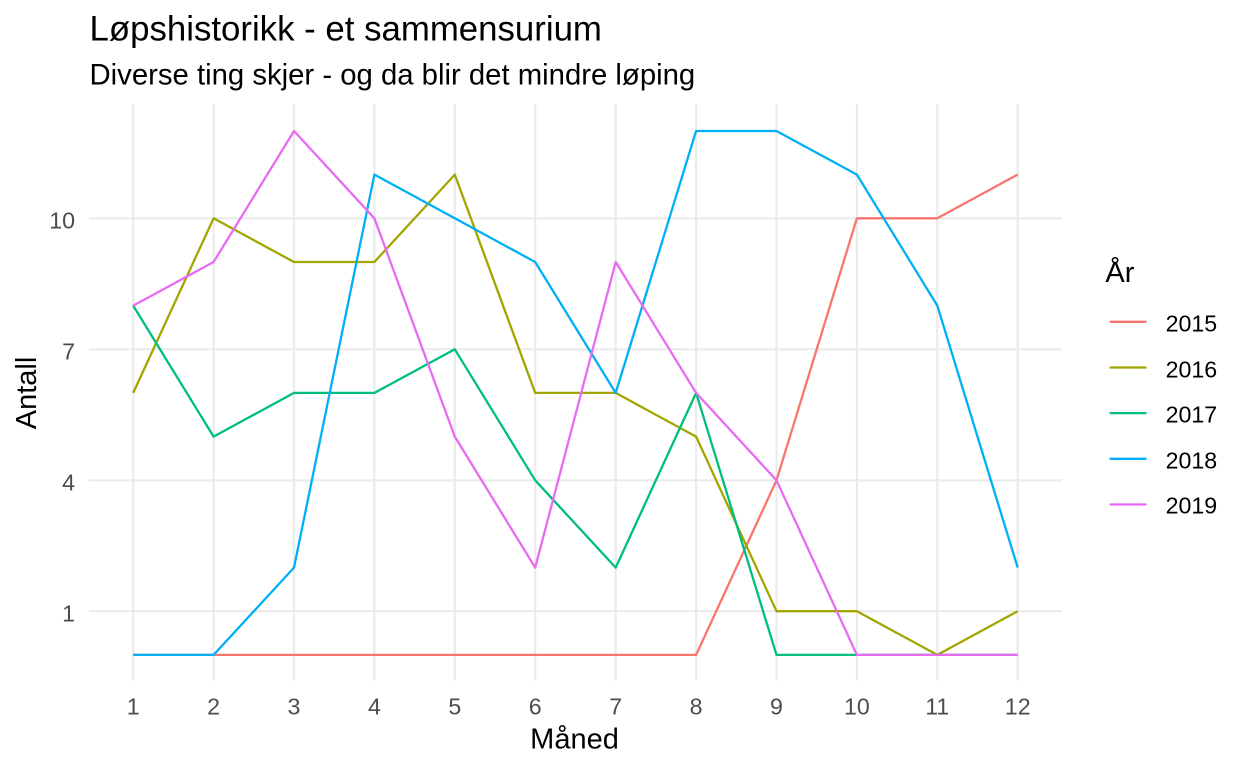 The height and width of the screenshot is (768, 1248). What do you see at coordinates (535, 707) in the screenshot?
I see `svg-text: 6` at bounding box center [535, 707].